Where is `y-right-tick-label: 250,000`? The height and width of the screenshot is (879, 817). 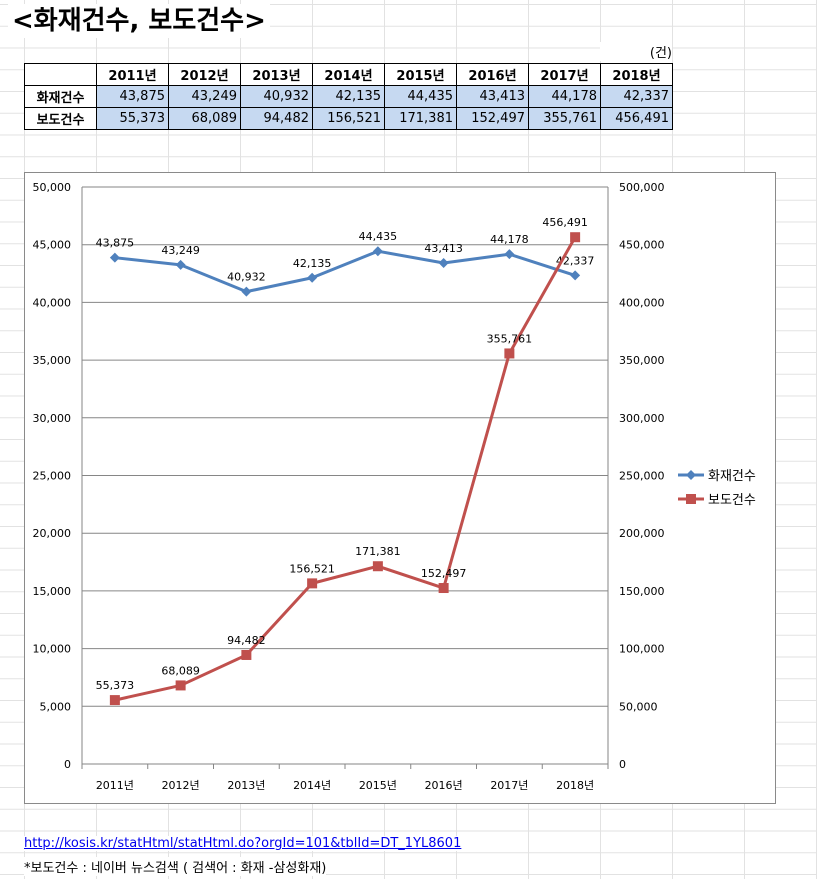
y-right-tick-label: 250,000 is located at coordinates (642, 476).